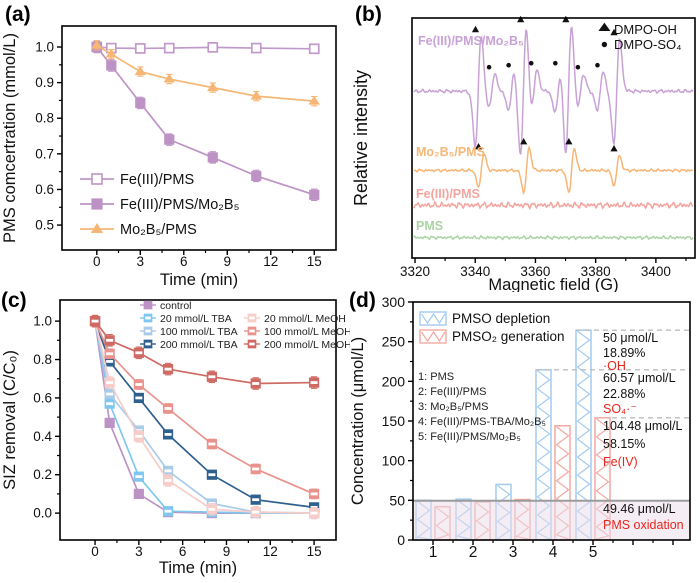 The height and width of the screenshot is (583, 700). Describe the element at coordinates (204, 352) in the screenshot. I see `series-200 mmol/L MeOH` at that location.